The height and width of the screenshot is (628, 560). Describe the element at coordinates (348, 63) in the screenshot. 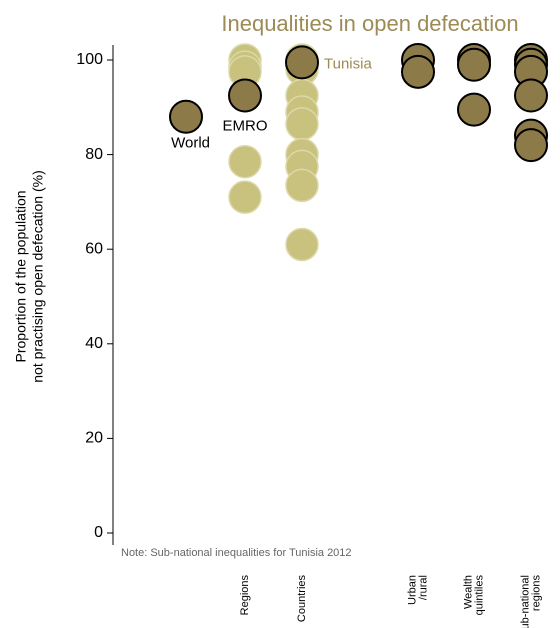

I see `point-label: Tunisia` at that location.